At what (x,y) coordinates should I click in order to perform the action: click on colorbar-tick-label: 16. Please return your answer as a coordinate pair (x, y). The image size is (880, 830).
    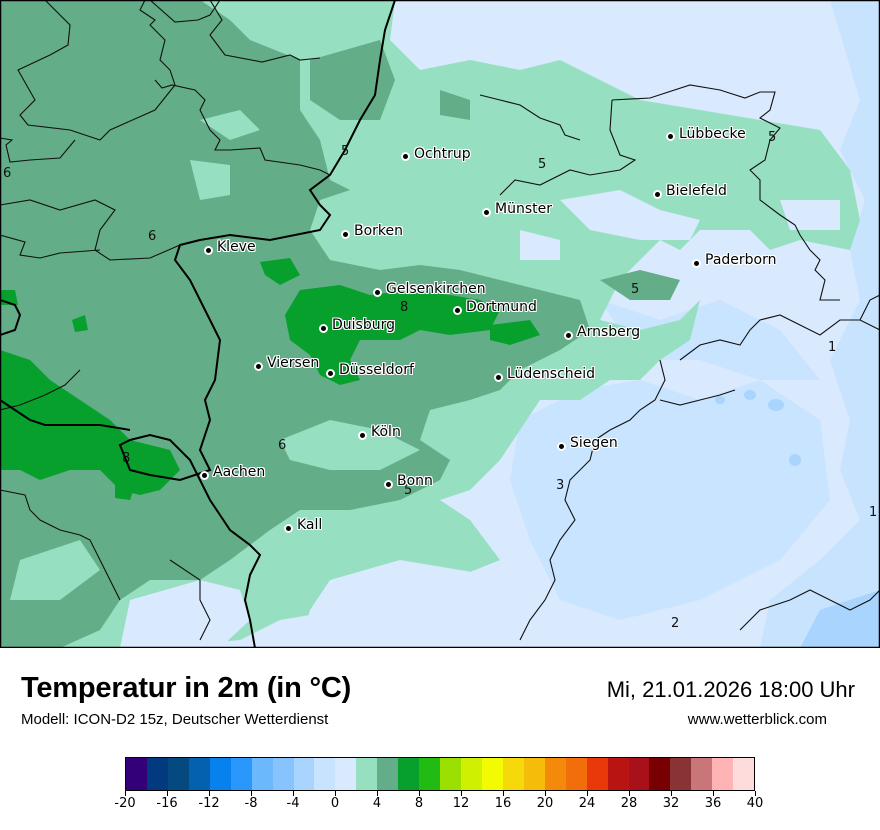
    Looking at the image, I should click on (503, 803).